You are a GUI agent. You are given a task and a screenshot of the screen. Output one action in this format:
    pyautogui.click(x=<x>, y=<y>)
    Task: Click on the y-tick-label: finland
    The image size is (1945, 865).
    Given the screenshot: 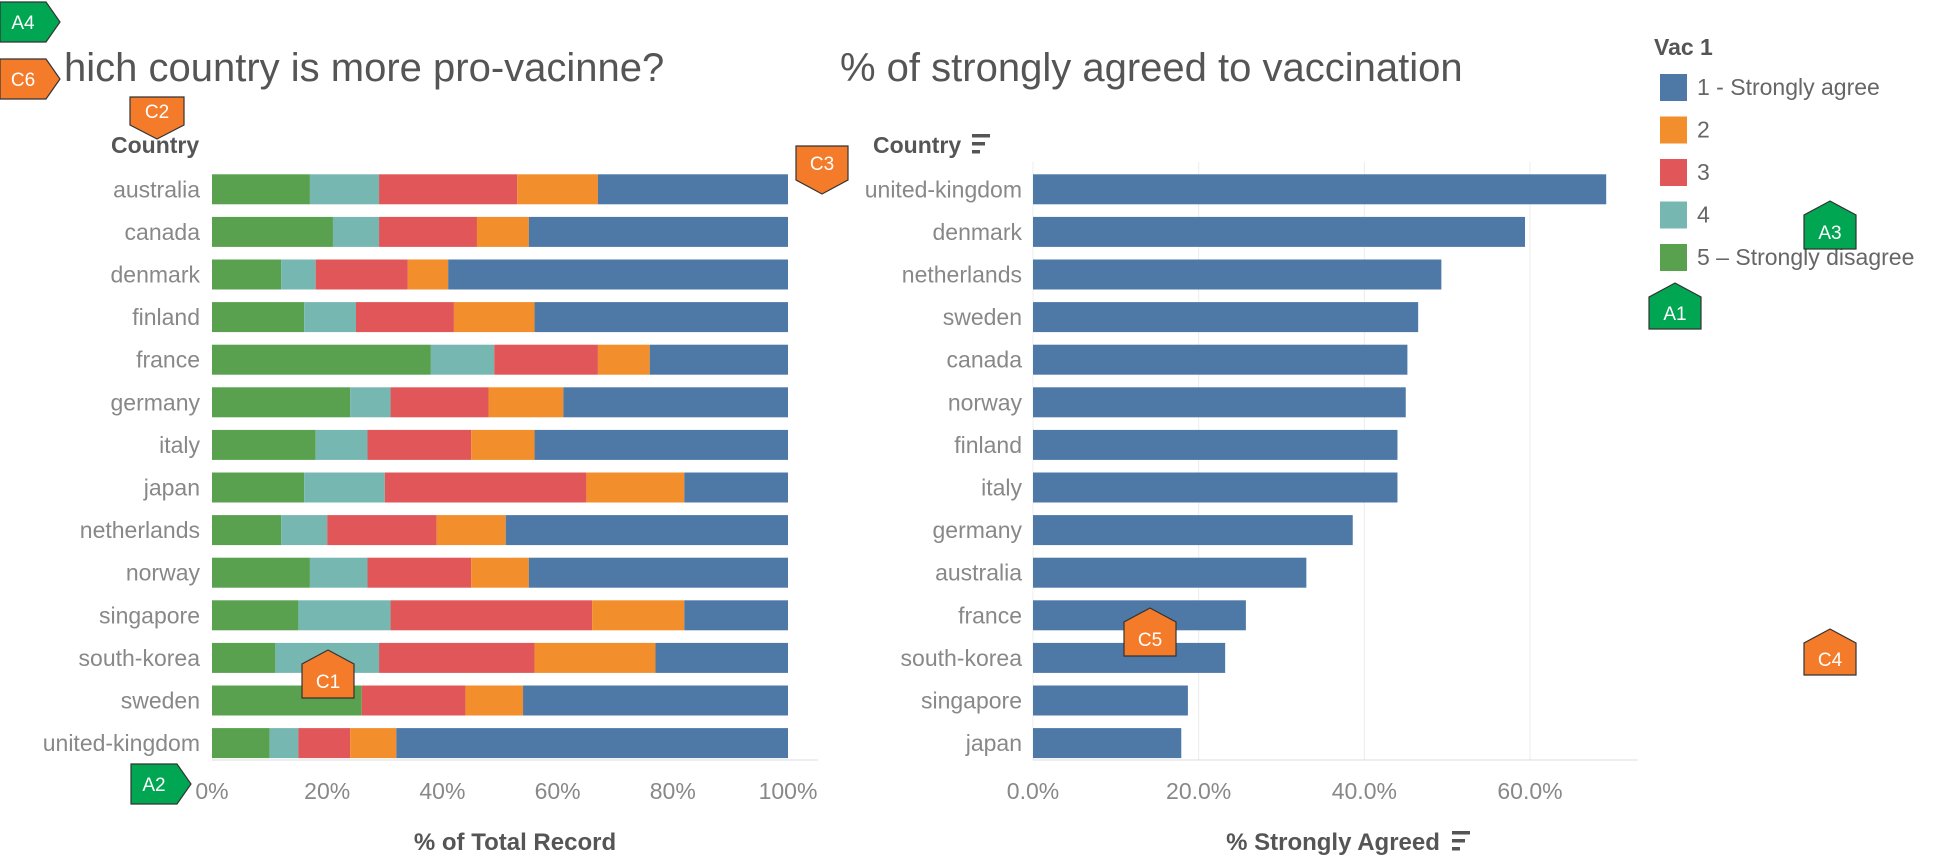 What is the action you would take?
    pyautogui.click(x=988, y=445)
    